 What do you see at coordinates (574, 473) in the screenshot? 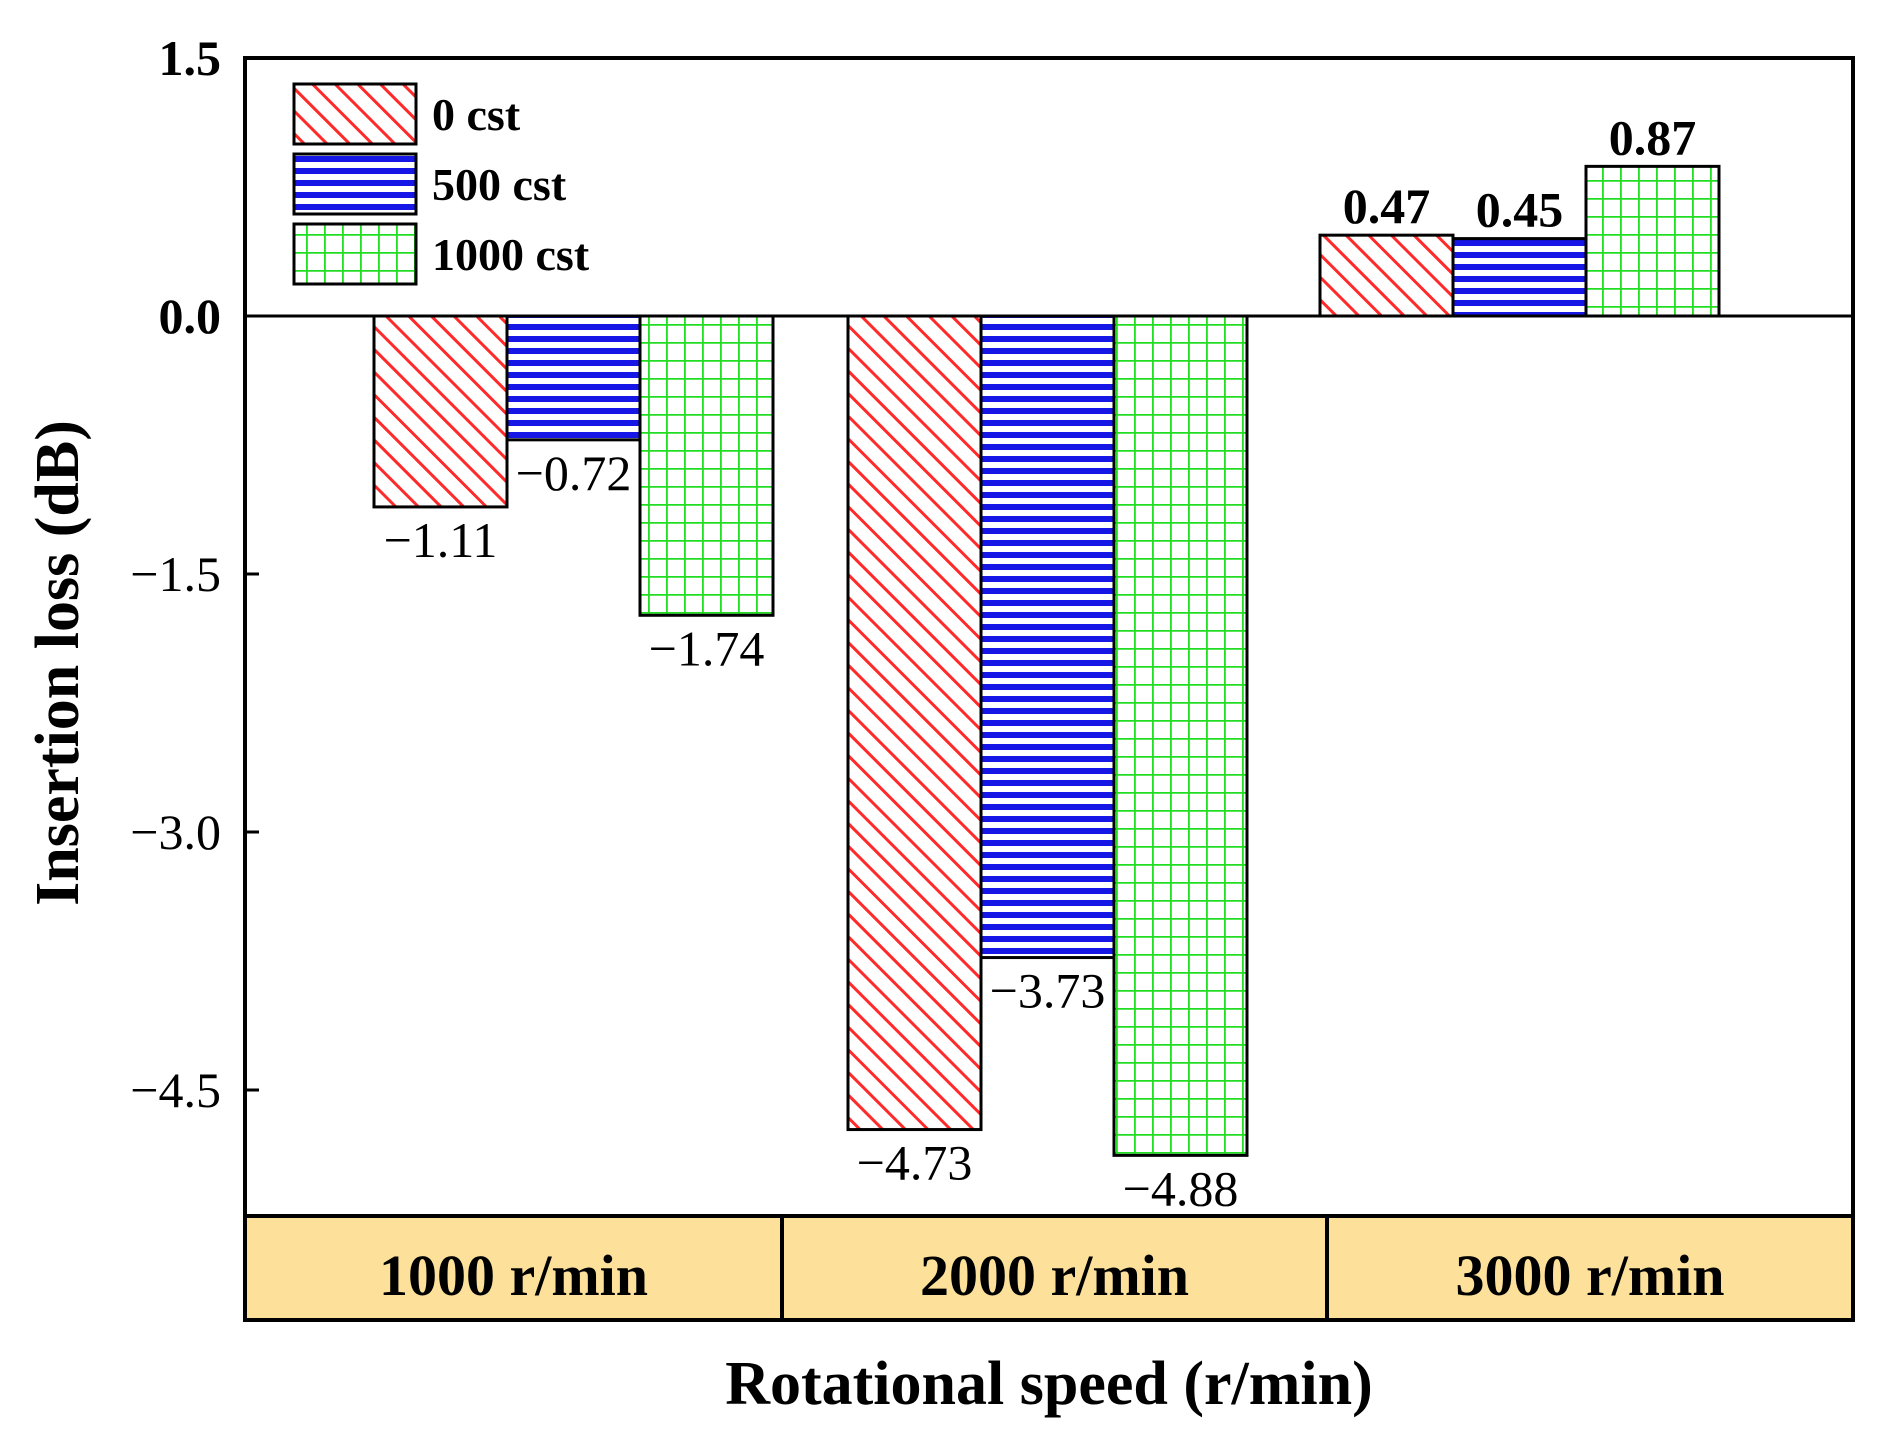
I see `value-label: −0.72` at bounding box center [574, 473].